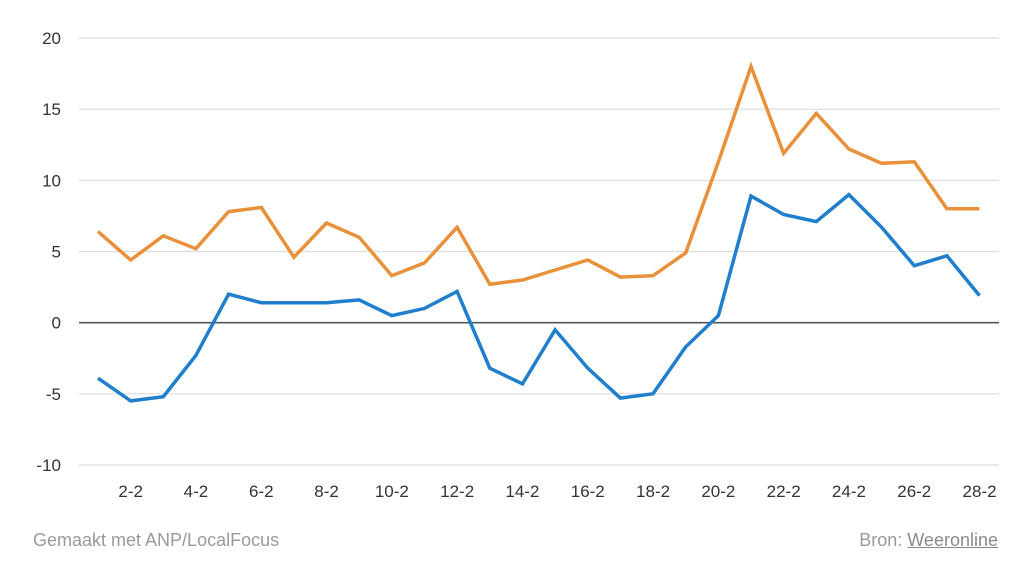 The height and width of the screenshot is (575, 1024). I want to click on x-tick-label: 12-2, so click(457, 491).